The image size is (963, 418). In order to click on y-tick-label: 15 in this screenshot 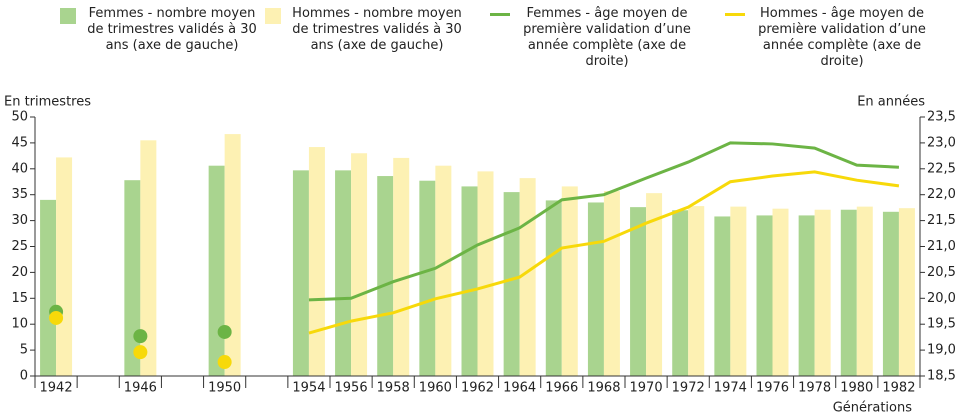, I will do `click(19, 298)`.